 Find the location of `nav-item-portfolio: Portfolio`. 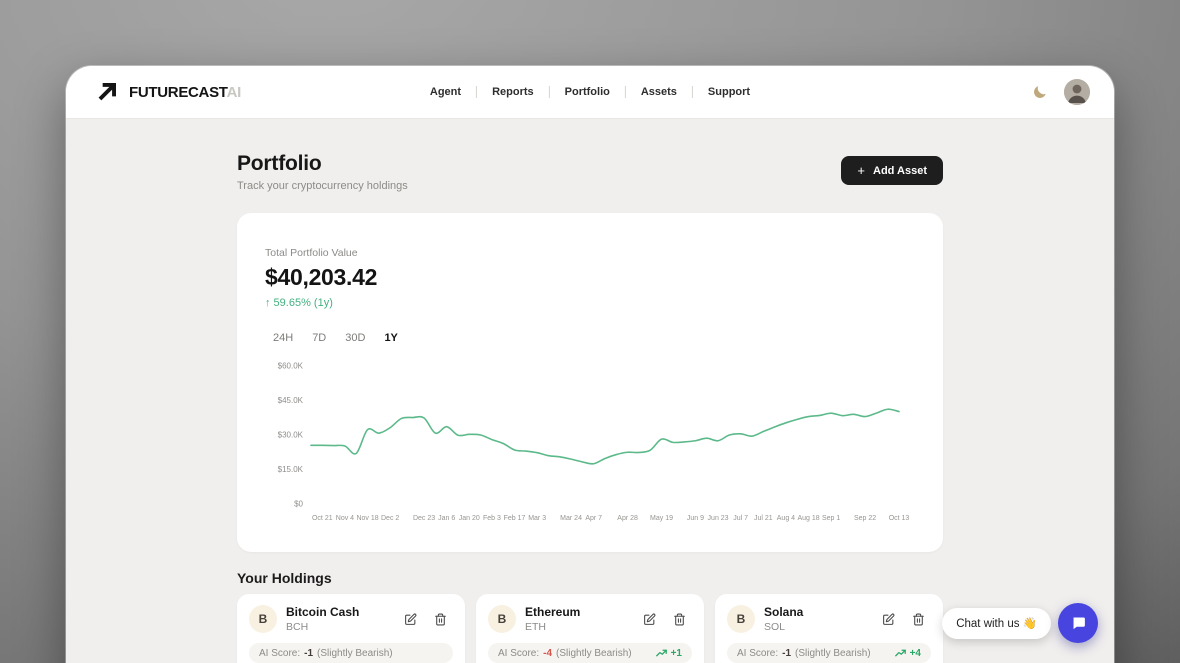

nav-item-portfolio: Portfolio is located at coordinates (579, 92).